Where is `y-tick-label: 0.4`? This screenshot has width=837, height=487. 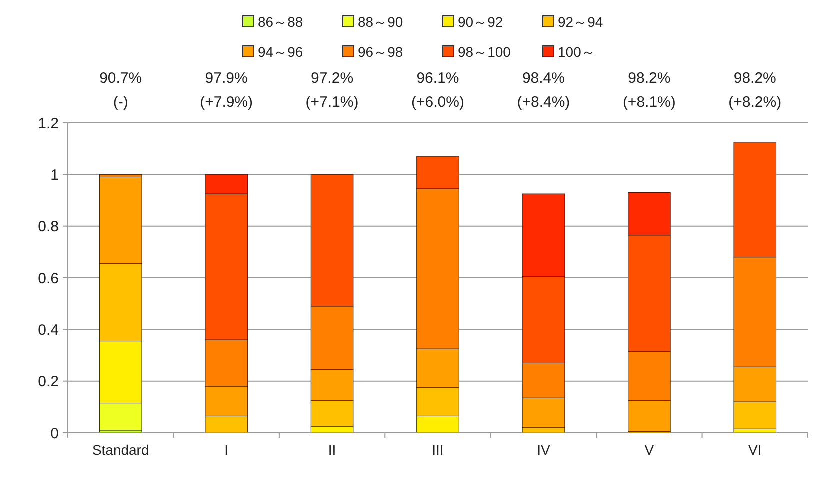
y-tick-label: 0.4 is located at coordinates (48, 330).